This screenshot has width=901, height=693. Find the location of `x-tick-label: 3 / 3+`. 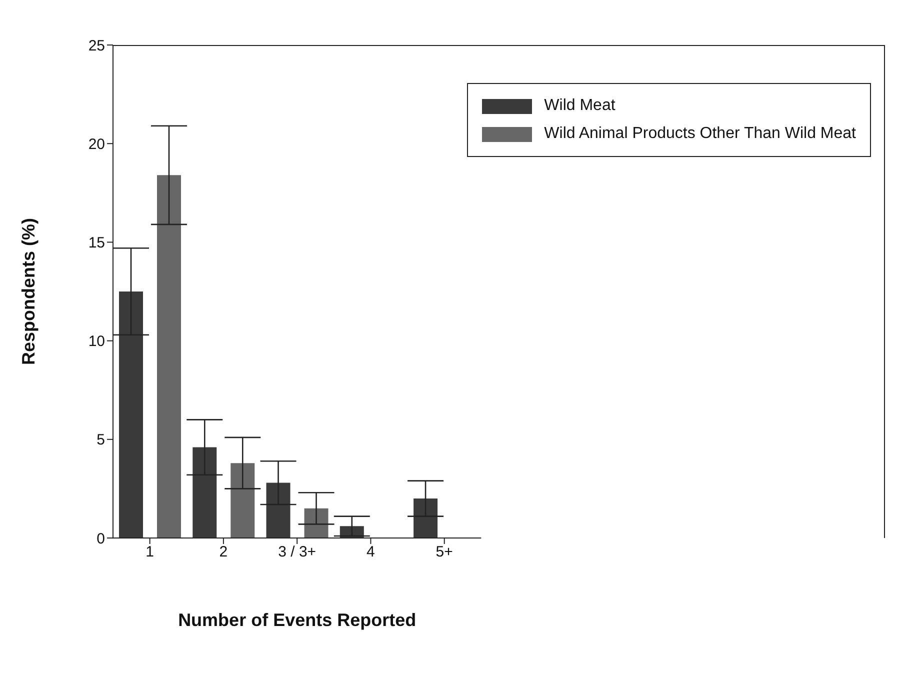

x-tick-label: 3 / 3+ is located at coordinates (297, 552).